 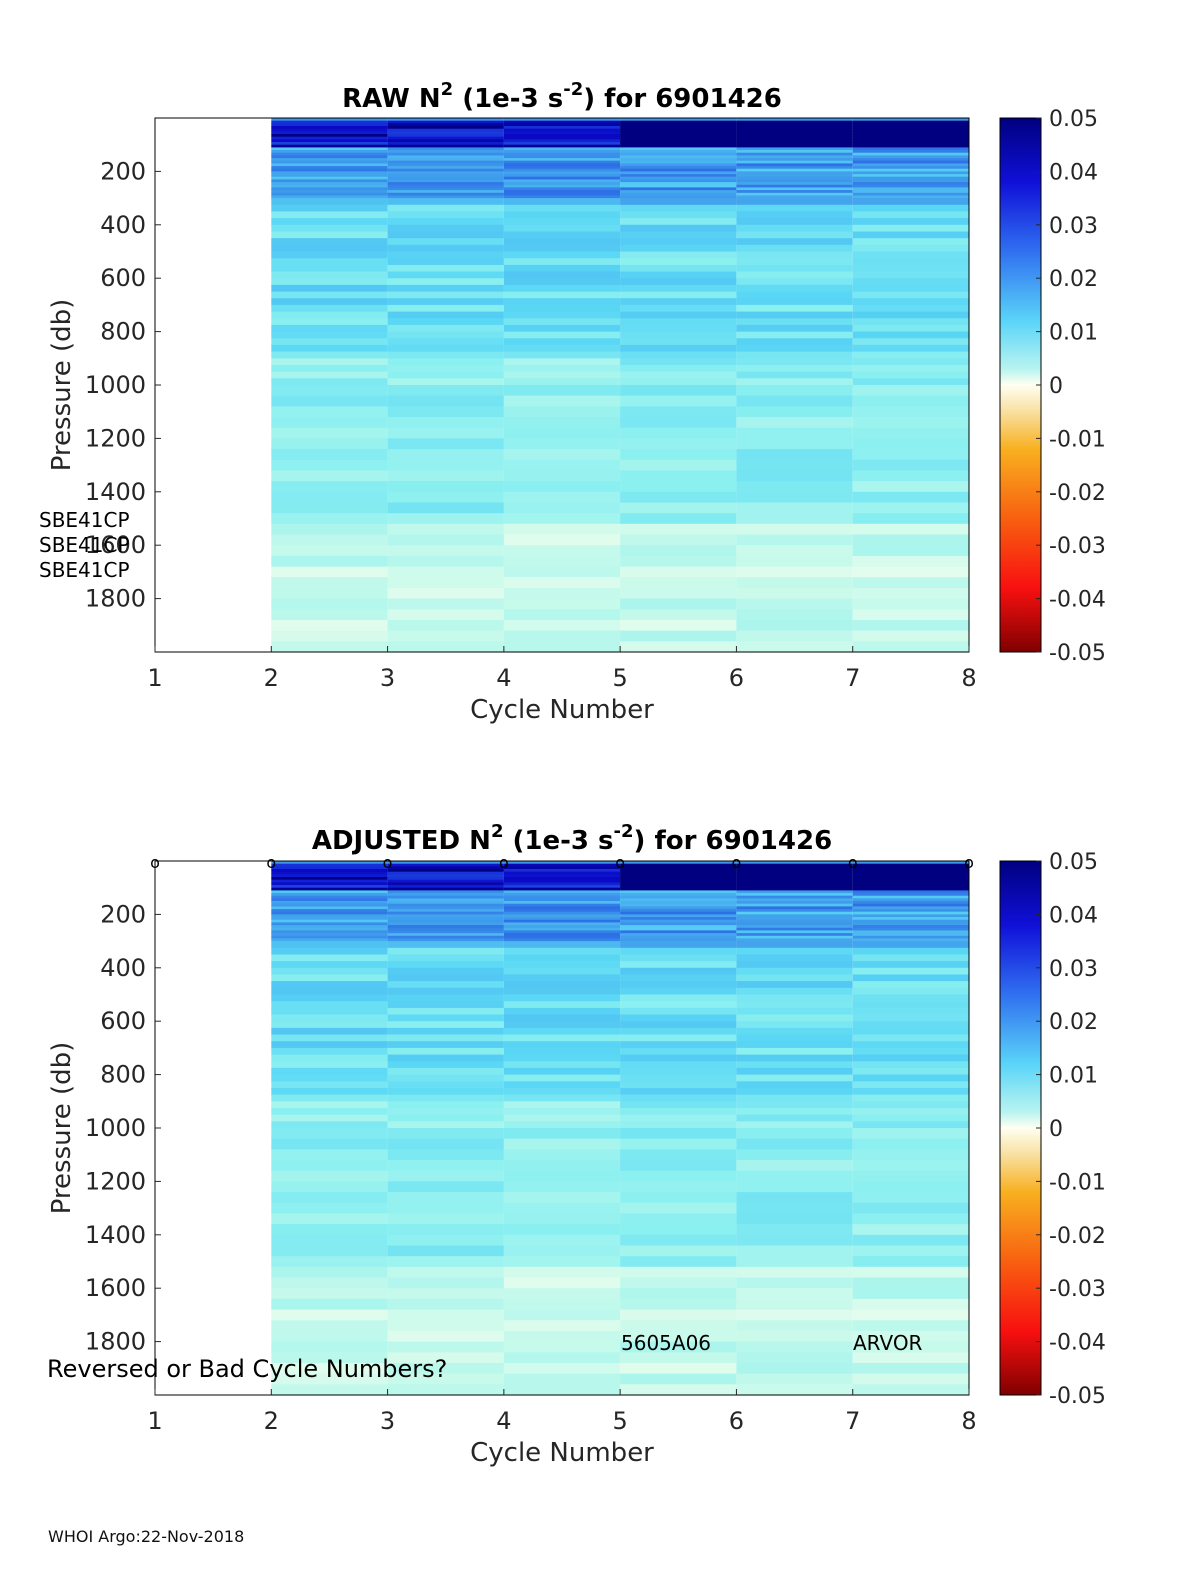 I want to click on y-tick-label: 1200, so click(x=115, y=1181).